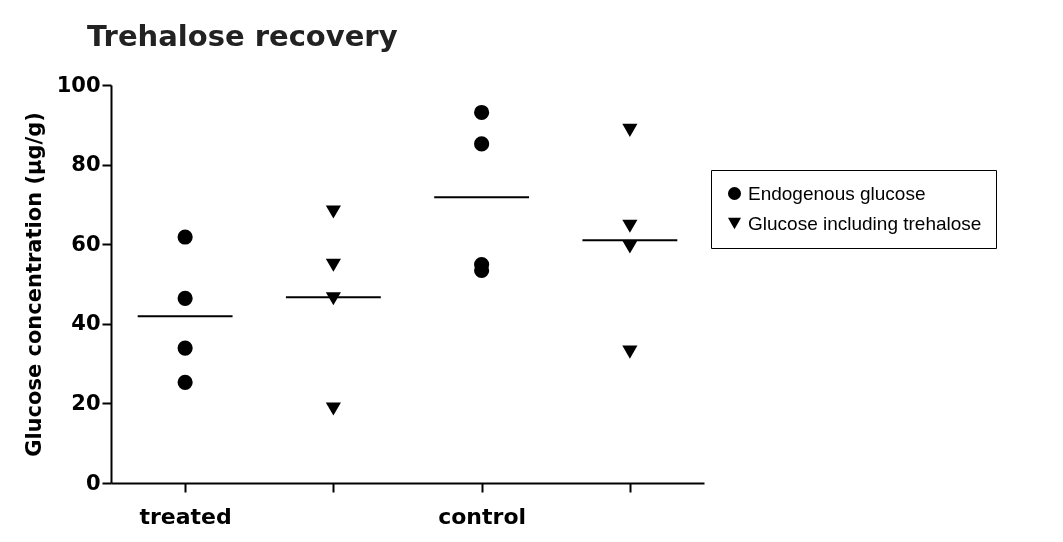  I want to click on x-tick-label: treated, so click(185, 516).